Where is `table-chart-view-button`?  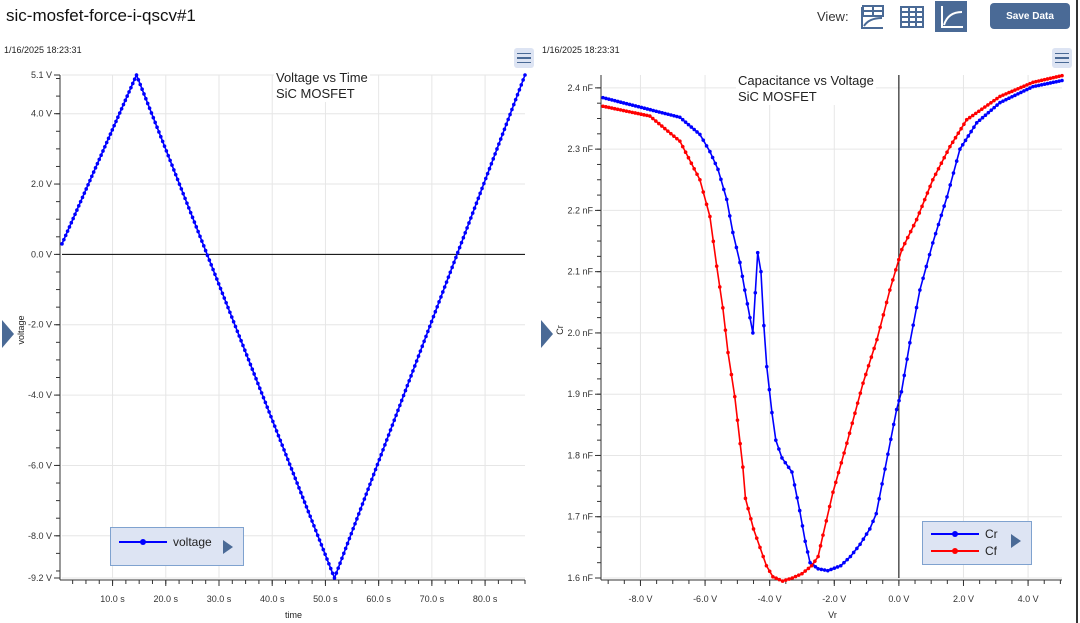 table-chart-view-button is located at coordinates (872, 16).